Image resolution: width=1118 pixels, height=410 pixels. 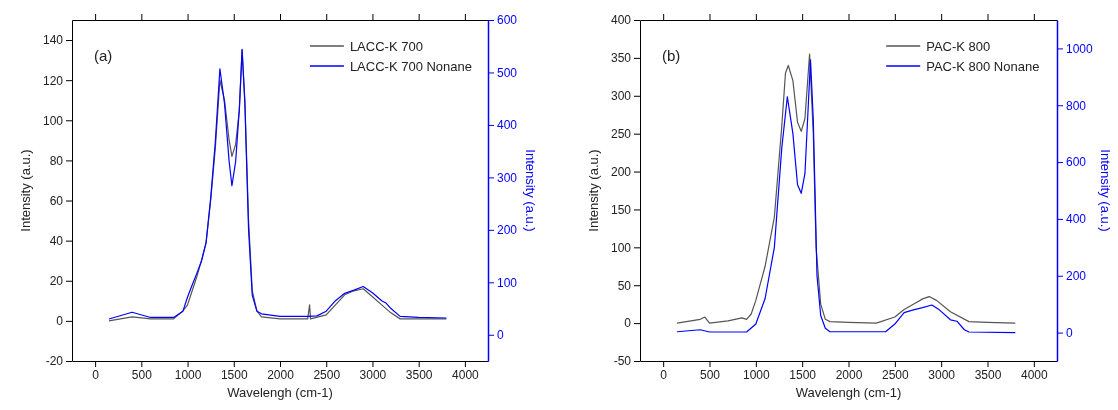 I want to click on y-tick-label: 50, so click(x=624, y=285).